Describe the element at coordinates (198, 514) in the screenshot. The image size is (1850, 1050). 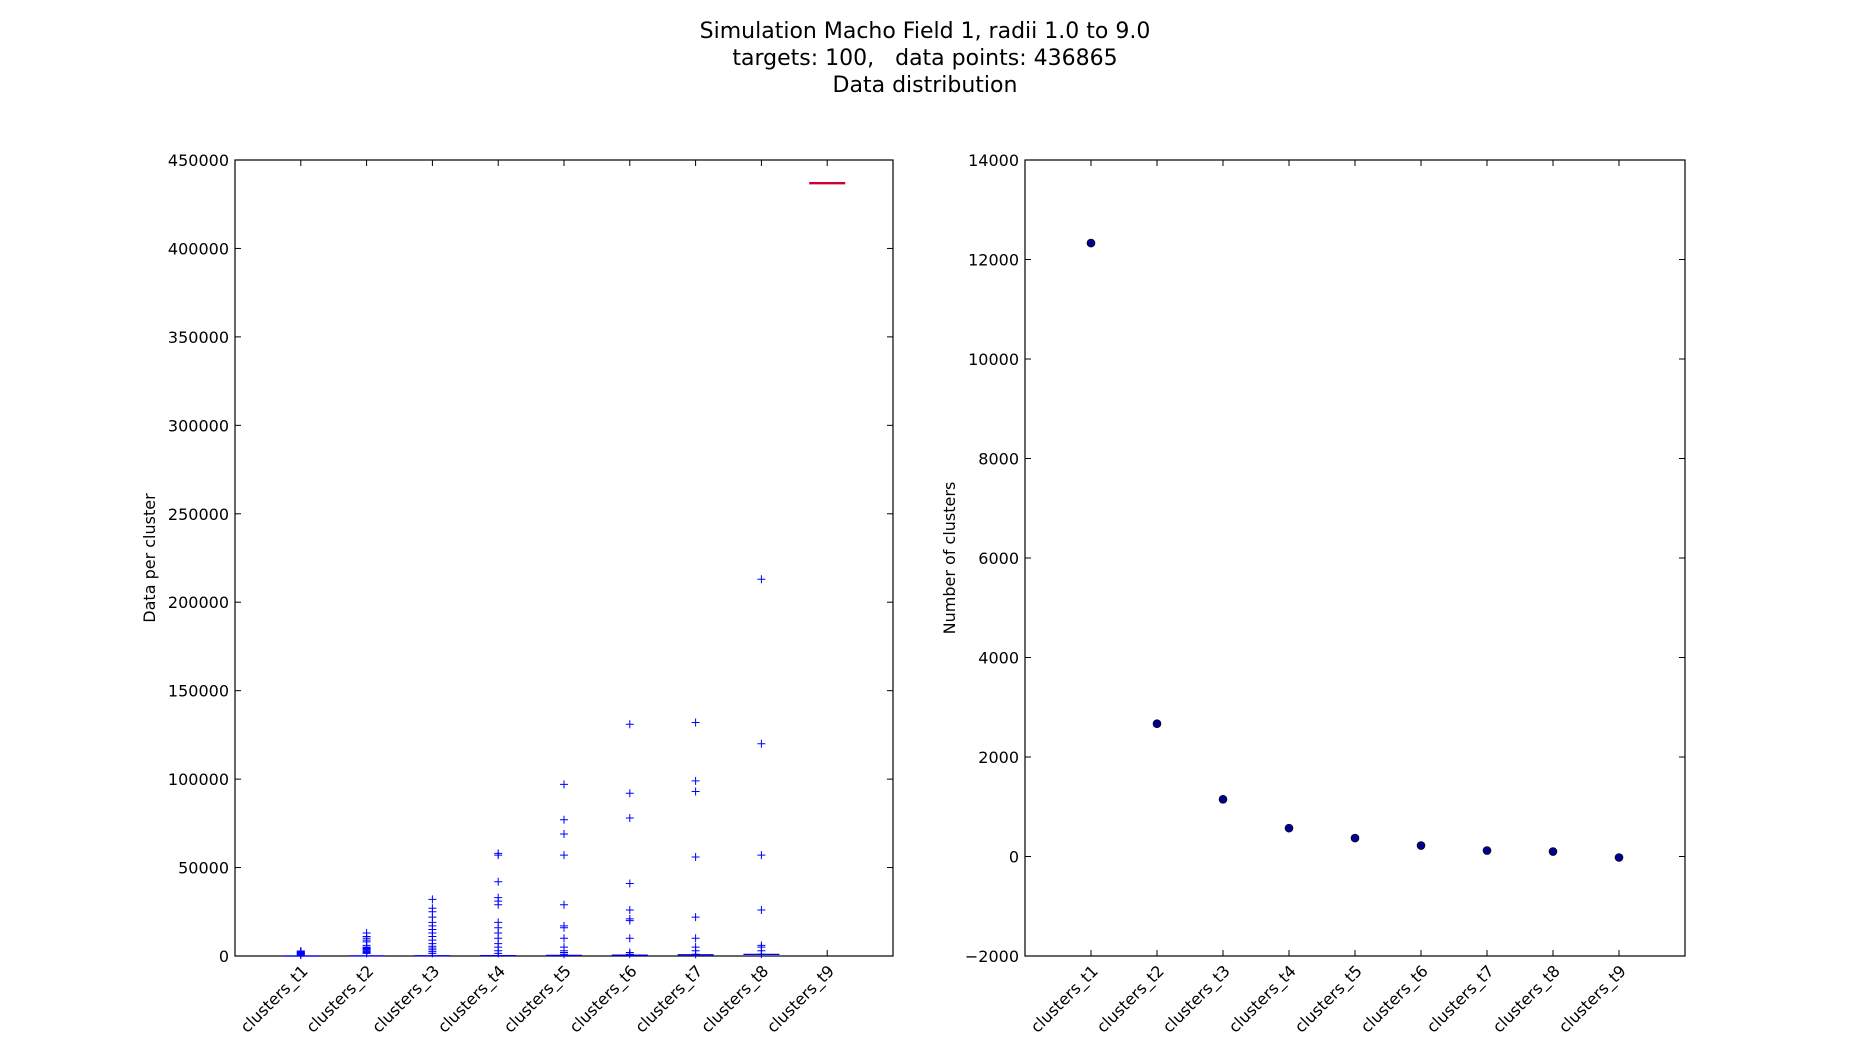
I see `y-tick-label: 250000` at that location.